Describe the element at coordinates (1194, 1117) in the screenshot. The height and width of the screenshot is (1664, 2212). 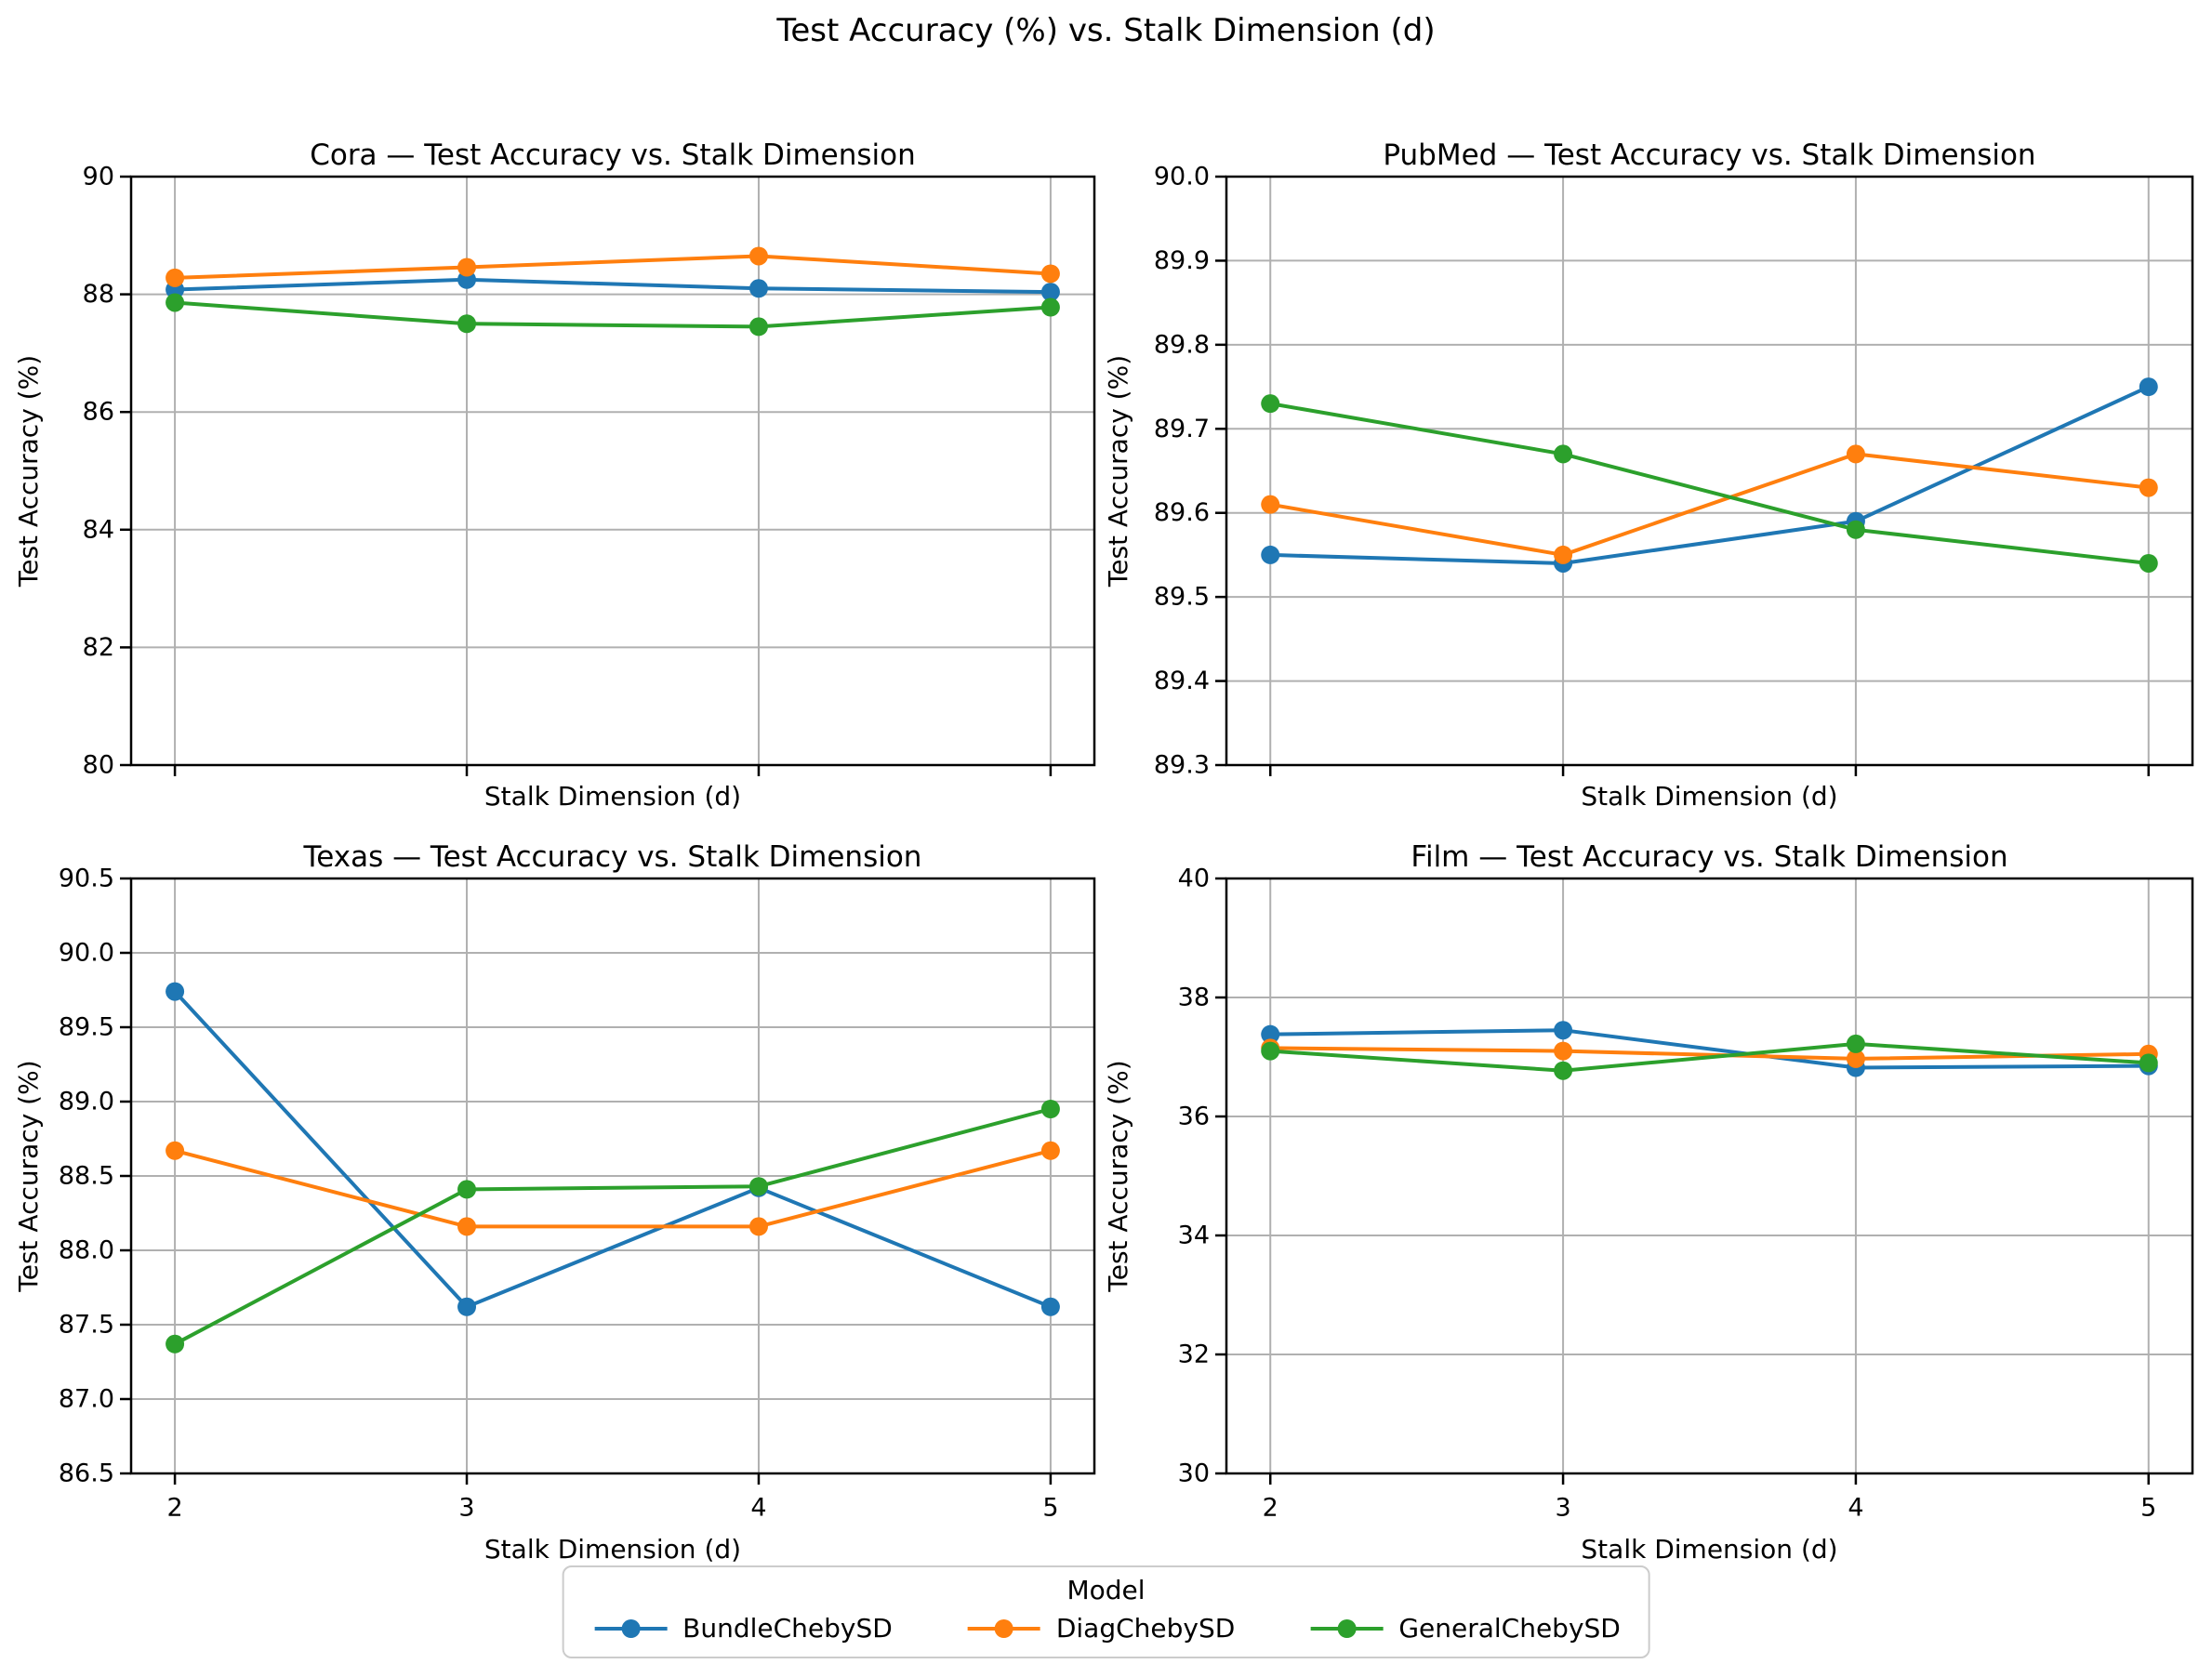
I see `y-tick-label: 36` at that location.